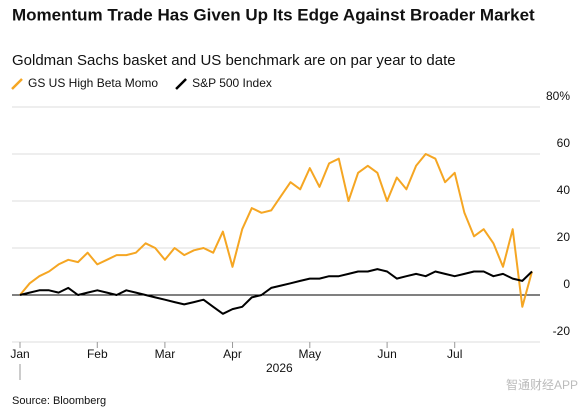  I want to click on y-tick-label: 60, so click(564, 143).